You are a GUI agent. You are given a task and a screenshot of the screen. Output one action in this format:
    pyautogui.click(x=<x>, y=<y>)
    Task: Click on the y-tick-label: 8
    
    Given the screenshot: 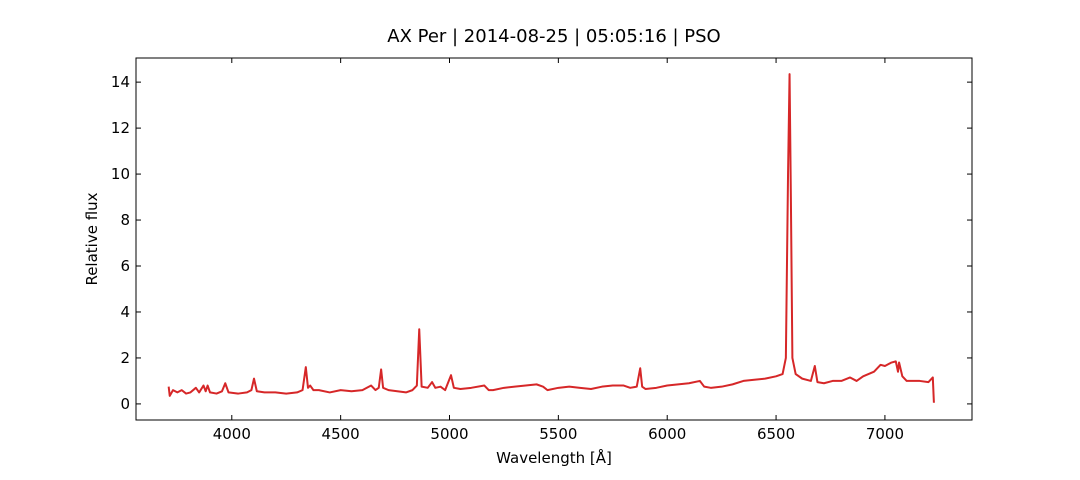 What is the action you would take?
    pyautogui.click(x=125, y=220)
    